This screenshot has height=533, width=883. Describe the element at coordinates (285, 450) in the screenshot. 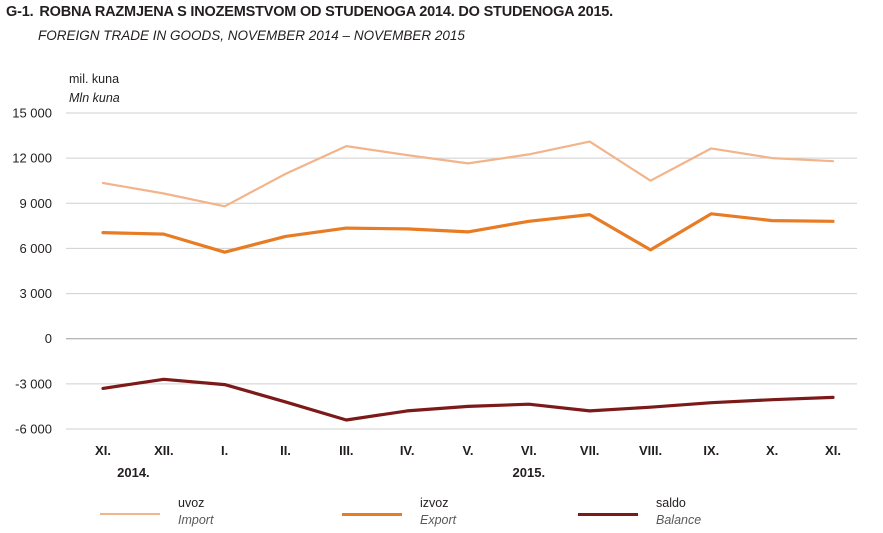

I see `x-tick-label: II.` at that location.